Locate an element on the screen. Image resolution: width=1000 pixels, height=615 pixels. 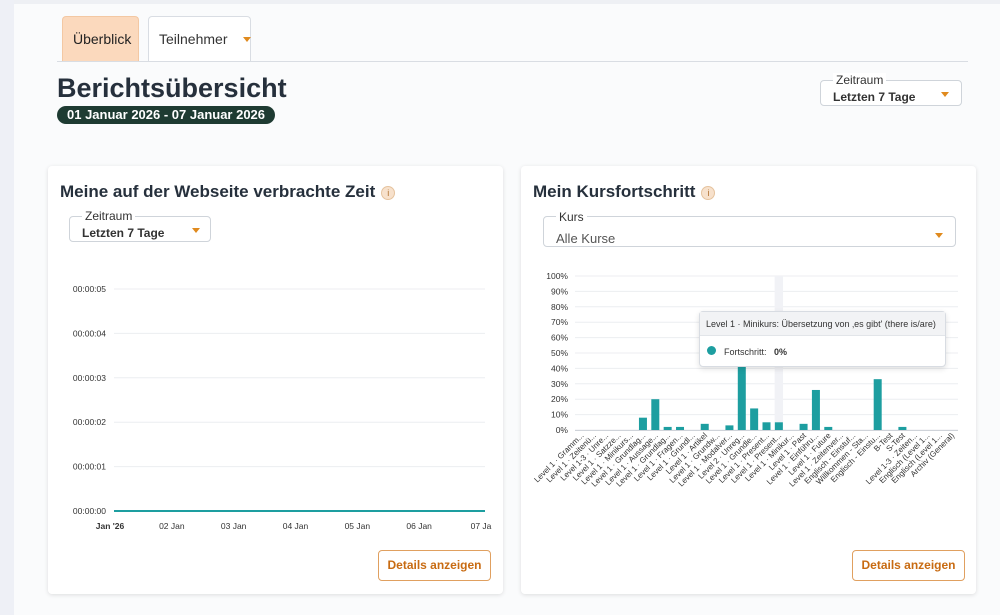
course-select-value: Alle Kurse is located at coordinates (586, 238).